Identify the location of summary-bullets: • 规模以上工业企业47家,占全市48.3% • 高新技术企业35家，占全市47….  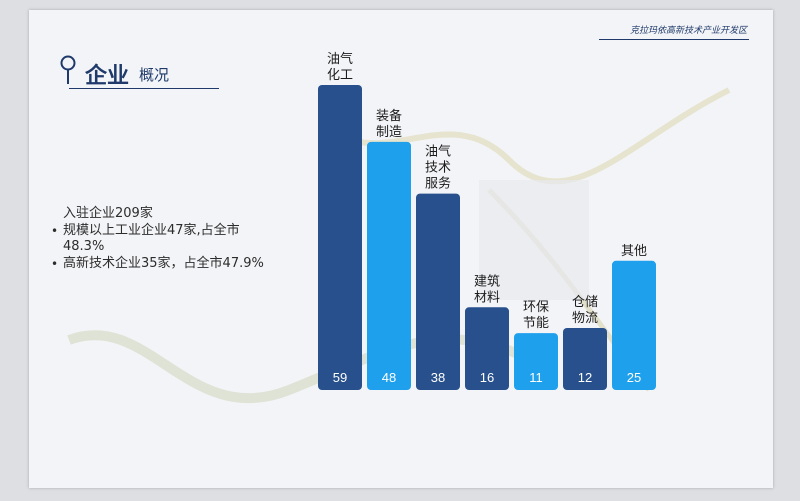
(164, 247).